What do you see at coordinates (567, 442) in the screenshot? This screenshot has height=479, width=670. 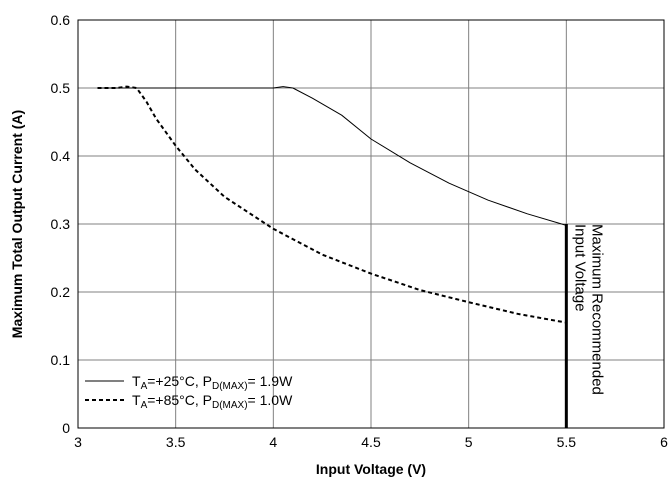 I see `x-tick-label: 5.5` at bounding box center [567, 442].